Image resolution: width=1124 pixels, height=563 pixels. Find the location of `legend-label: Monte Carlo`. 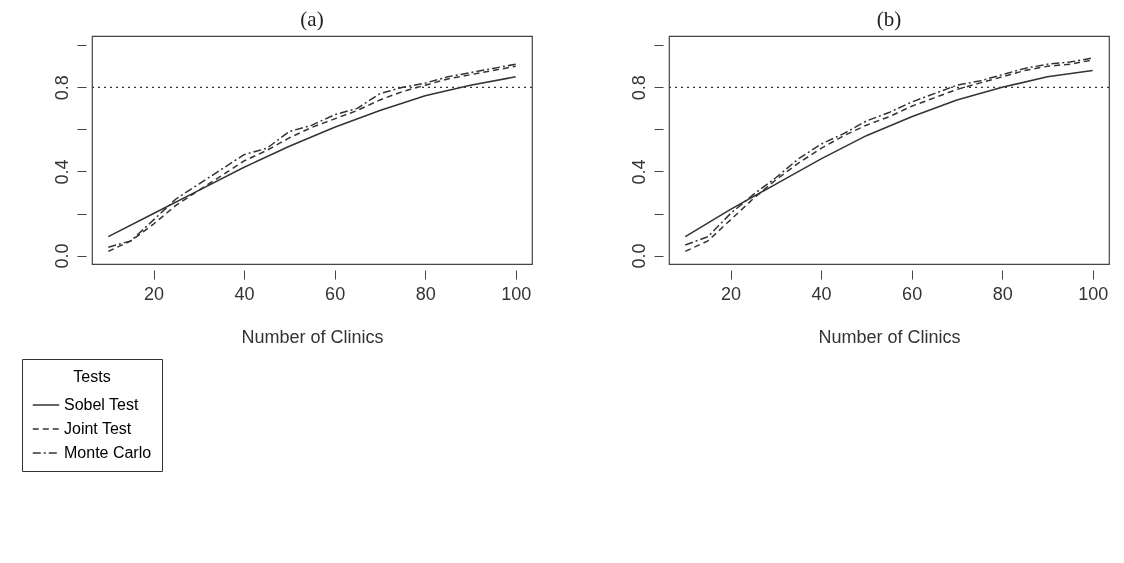

legend-label: Monte Carlo is located at coordinates (108, 452).